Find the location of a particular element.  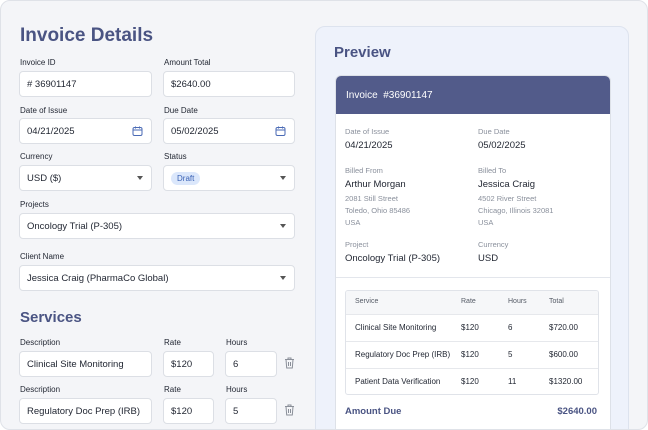

table-header is located at coordinates (472, 303).